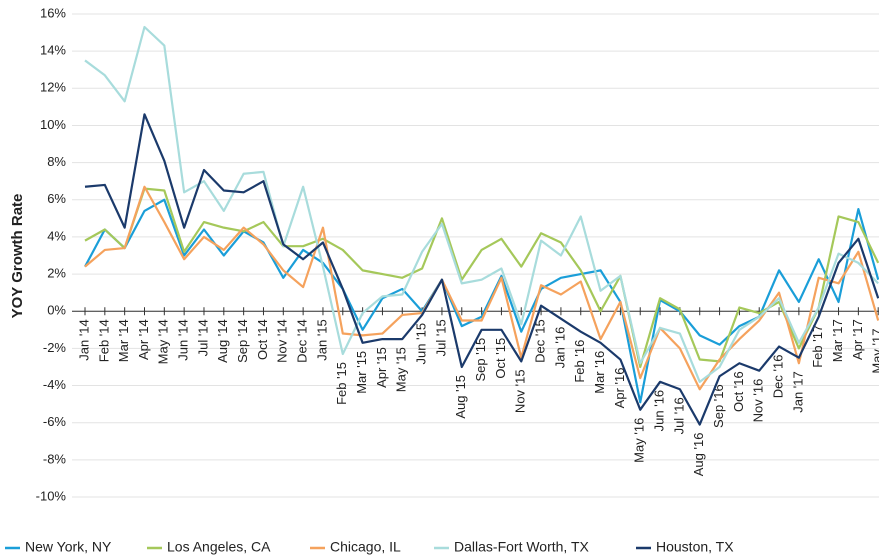 The height and width of the screenshot is (560, 879). Describe the element at coordinates (55, 421) in the screenshot. I see `y-tick-label: -6%` at that location.